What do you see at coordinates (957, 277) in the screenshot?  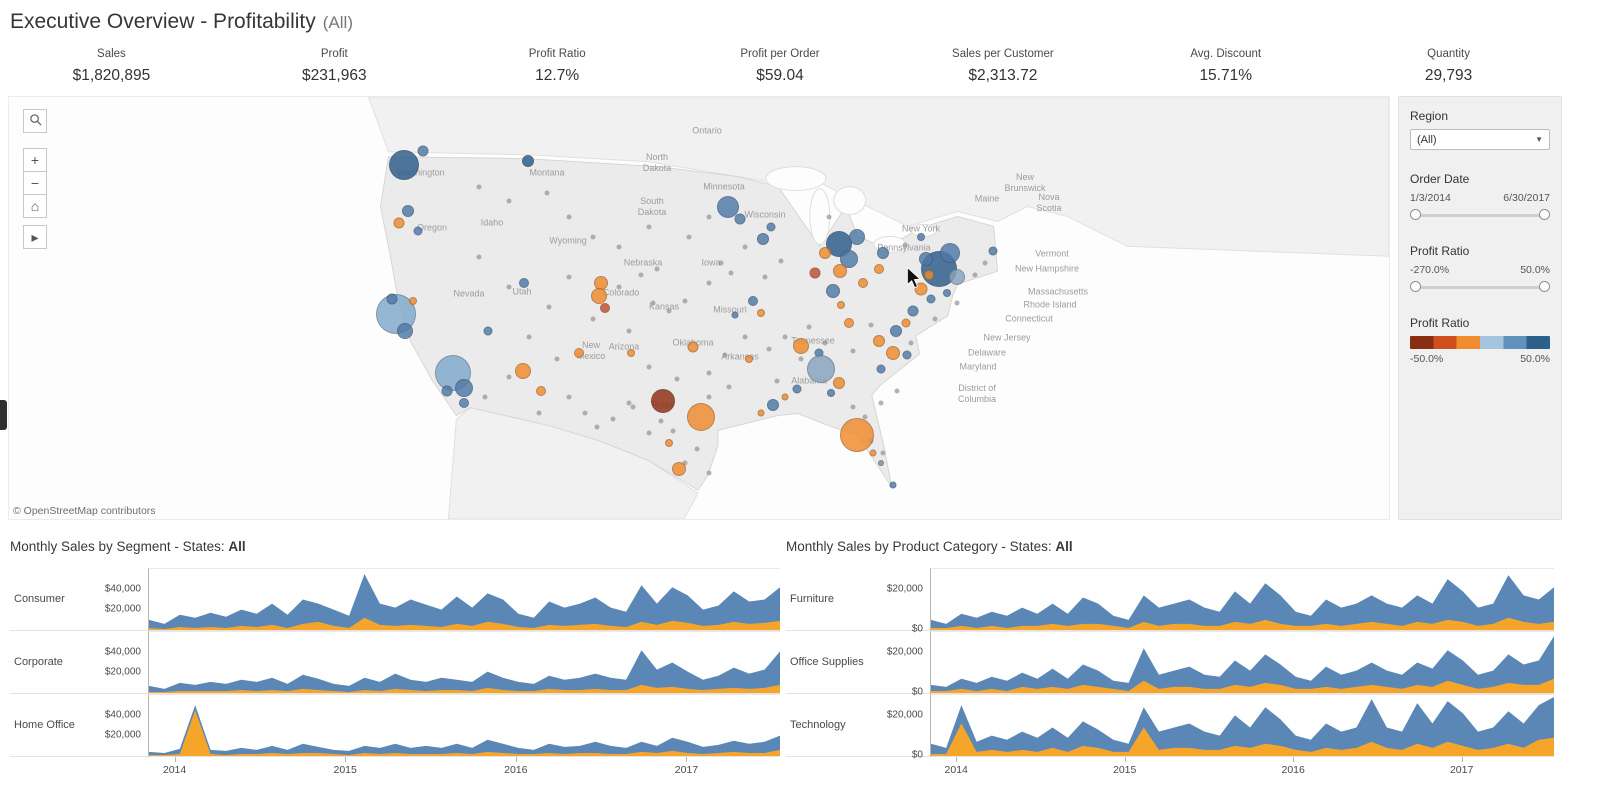 I see `map-bubble-steel` at bounding box center [957, 277].